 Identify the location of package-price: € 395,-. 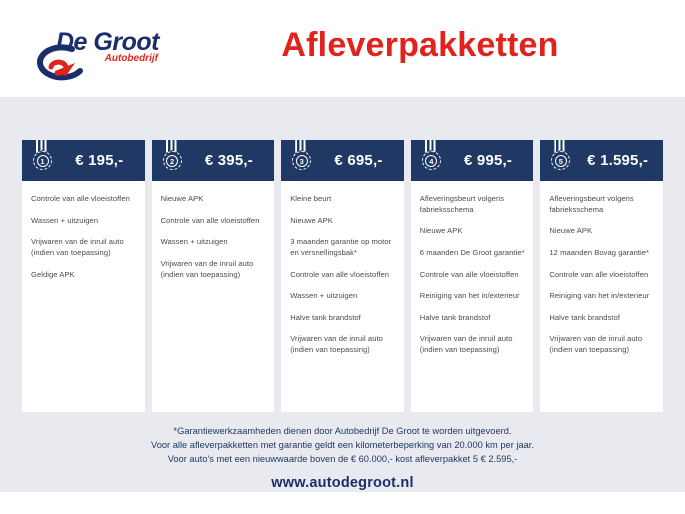
(228, 160).